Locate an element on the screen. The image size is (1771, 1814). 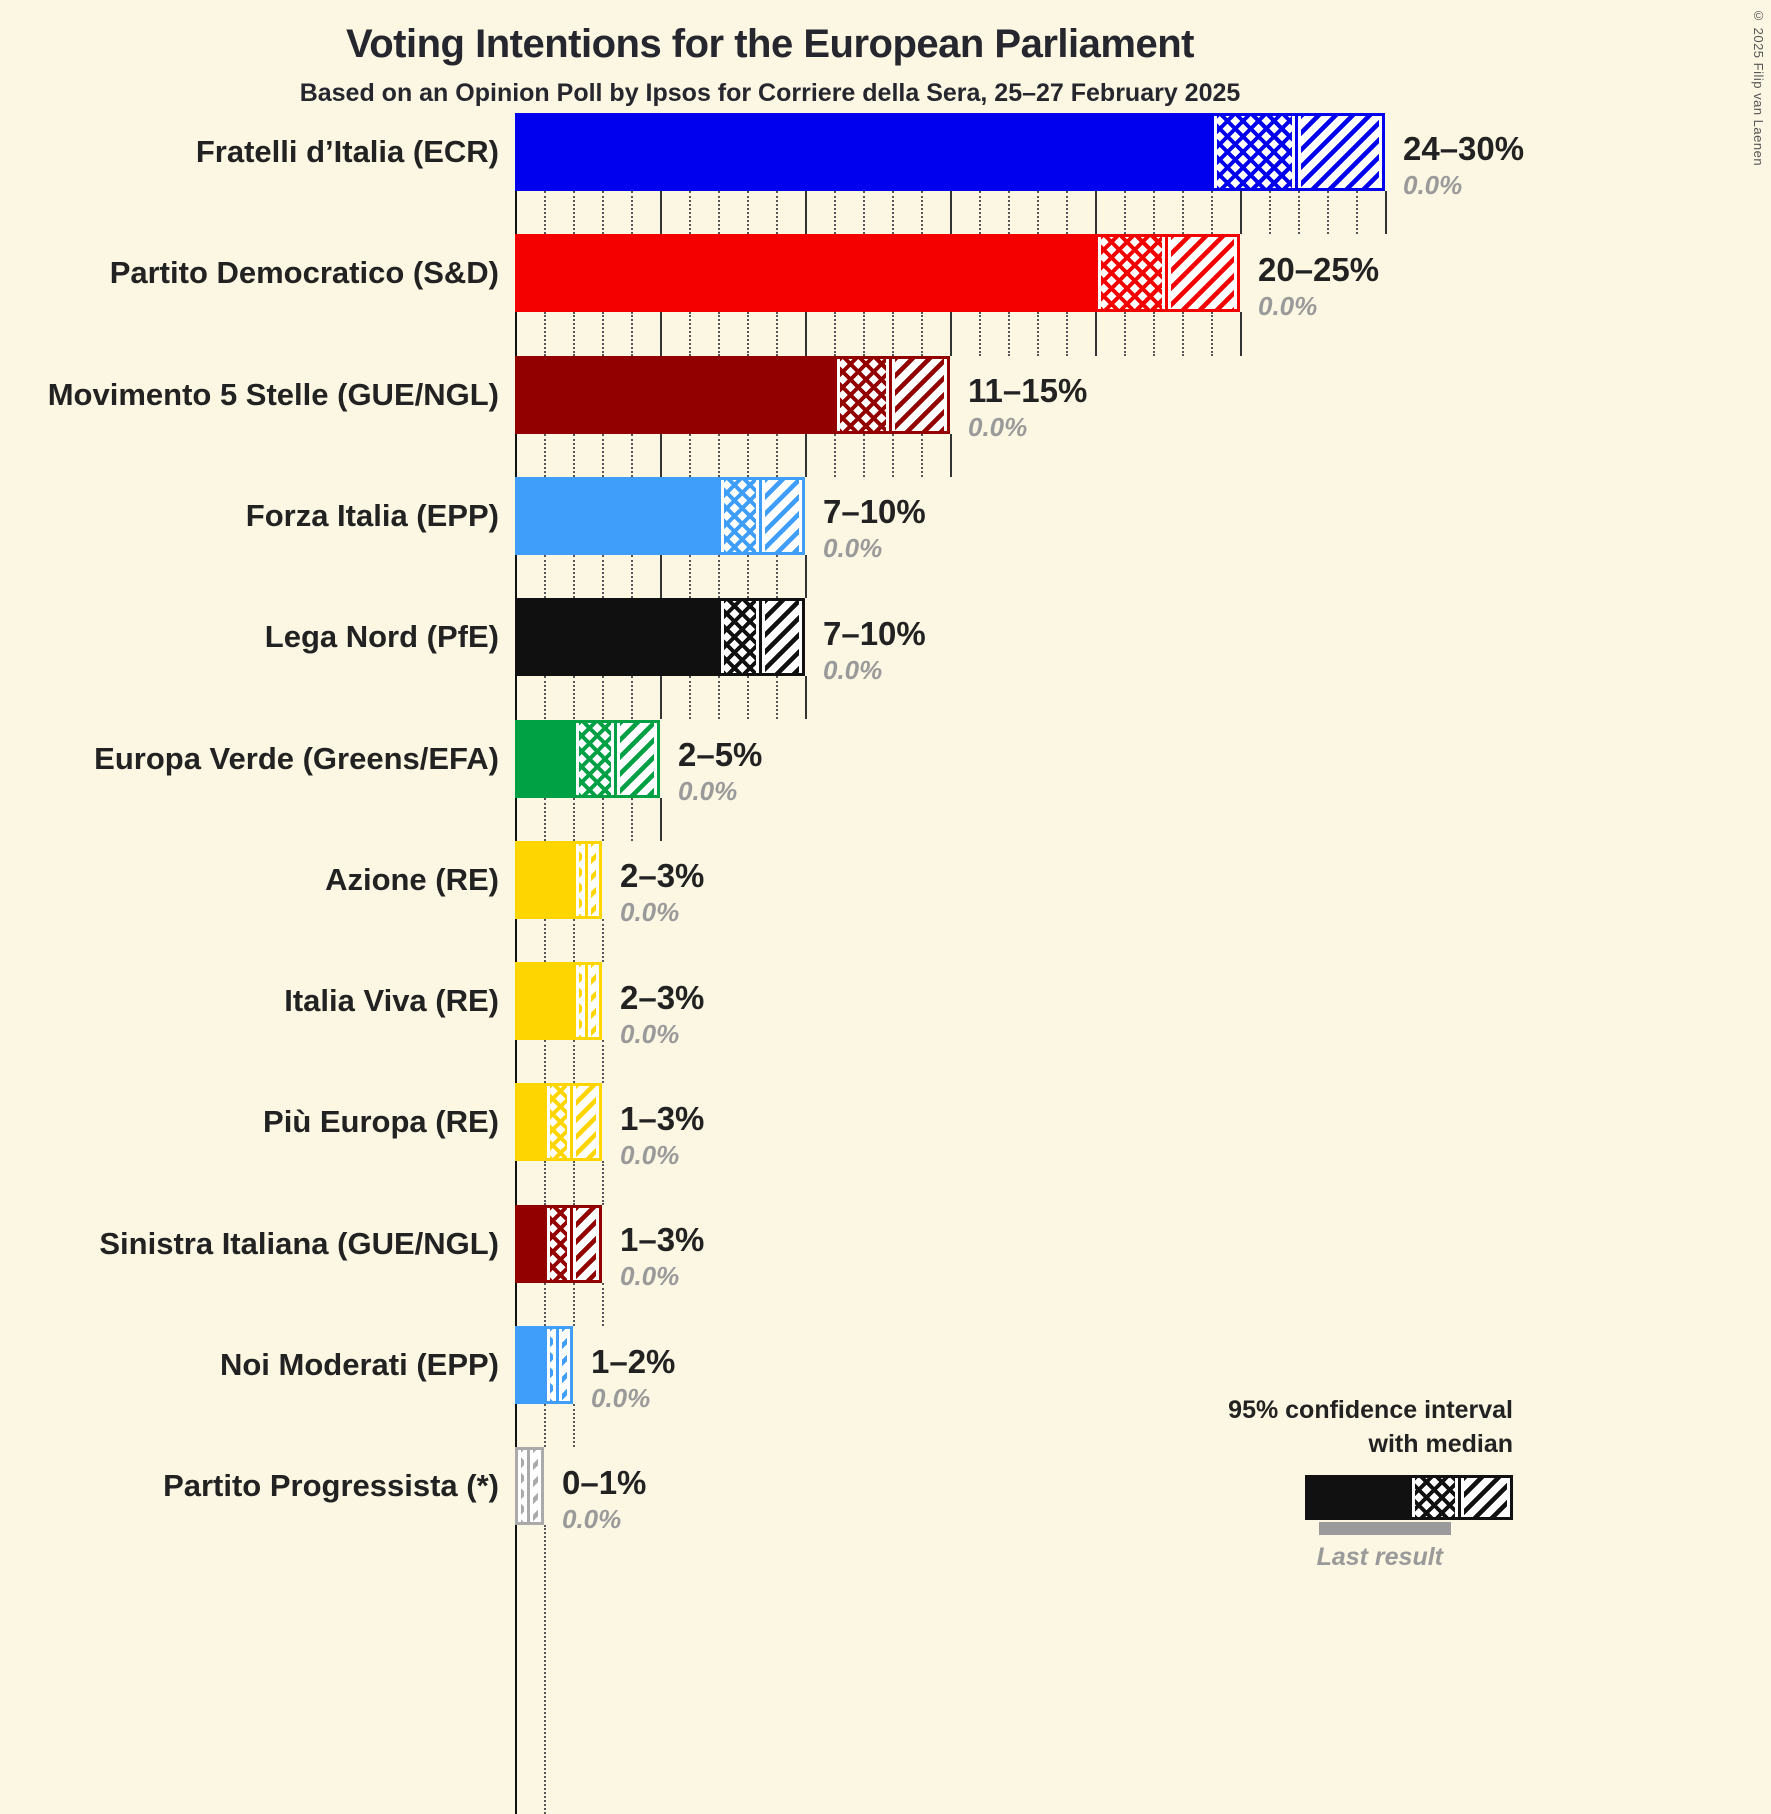
party-label-text: Italia Viva (RE) is located at coordinates (391, 1001).